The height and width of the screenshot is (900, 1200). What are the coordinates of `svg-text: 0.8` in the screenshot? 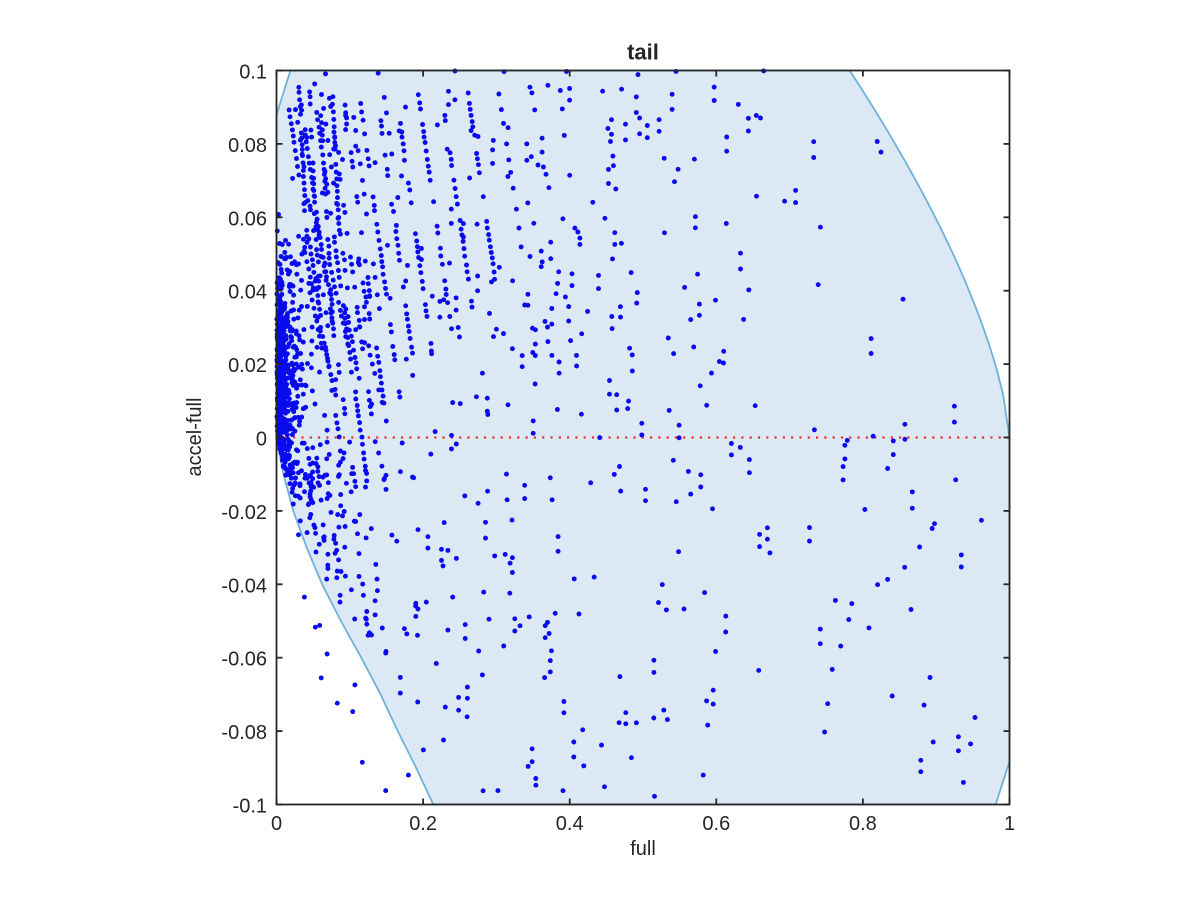 It's located at (863, 824).